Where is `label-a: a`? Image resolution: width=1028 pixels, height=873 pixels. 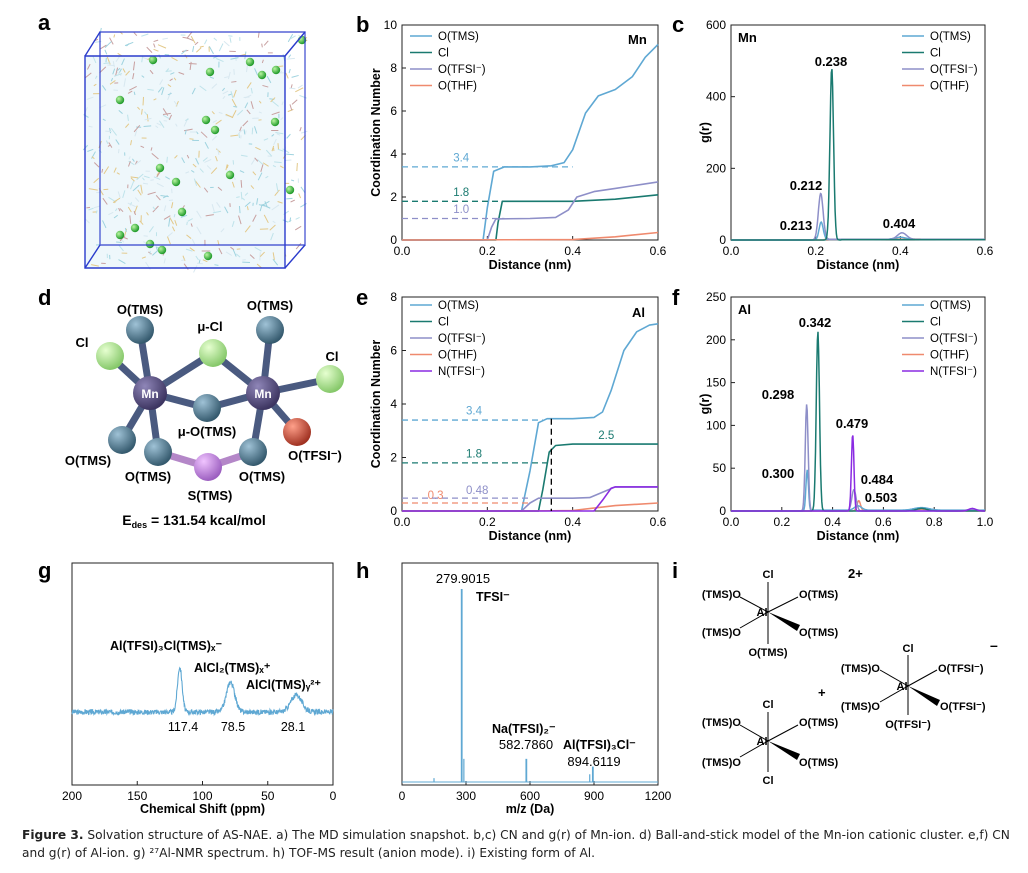 label-a: a is located at coordinates (44, 22).